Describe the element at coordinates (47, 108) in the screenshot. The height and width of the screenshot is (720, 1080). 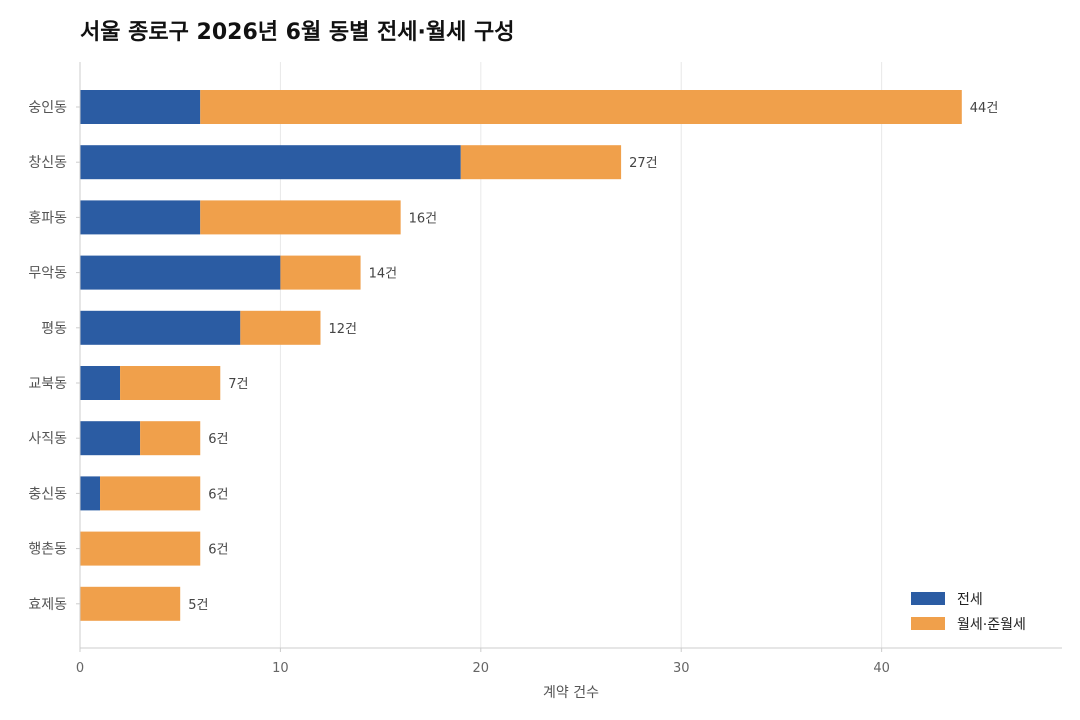
I see `category-label: 숭인동` at that location.